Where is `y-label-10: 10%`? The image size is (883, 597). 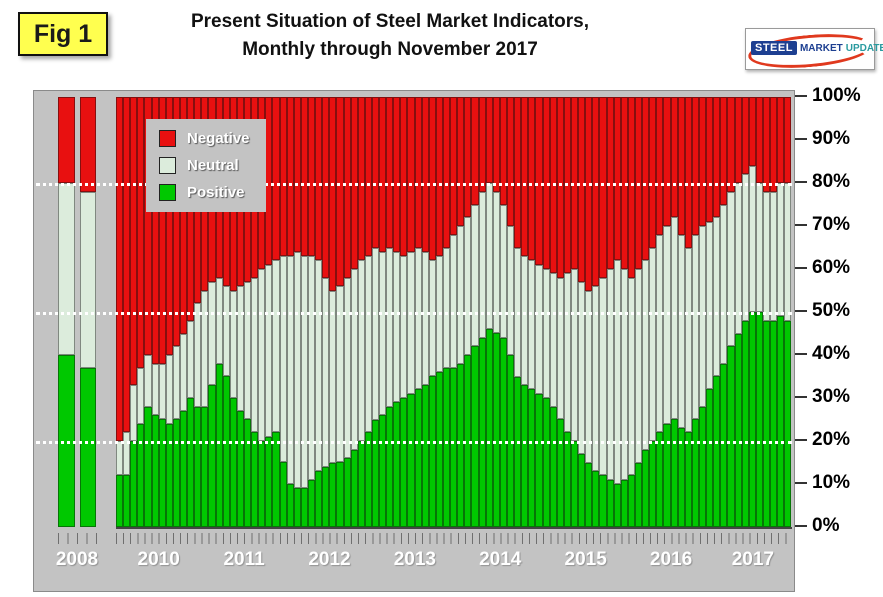
y-label-10: 10% is located at coordinates (831, 482).